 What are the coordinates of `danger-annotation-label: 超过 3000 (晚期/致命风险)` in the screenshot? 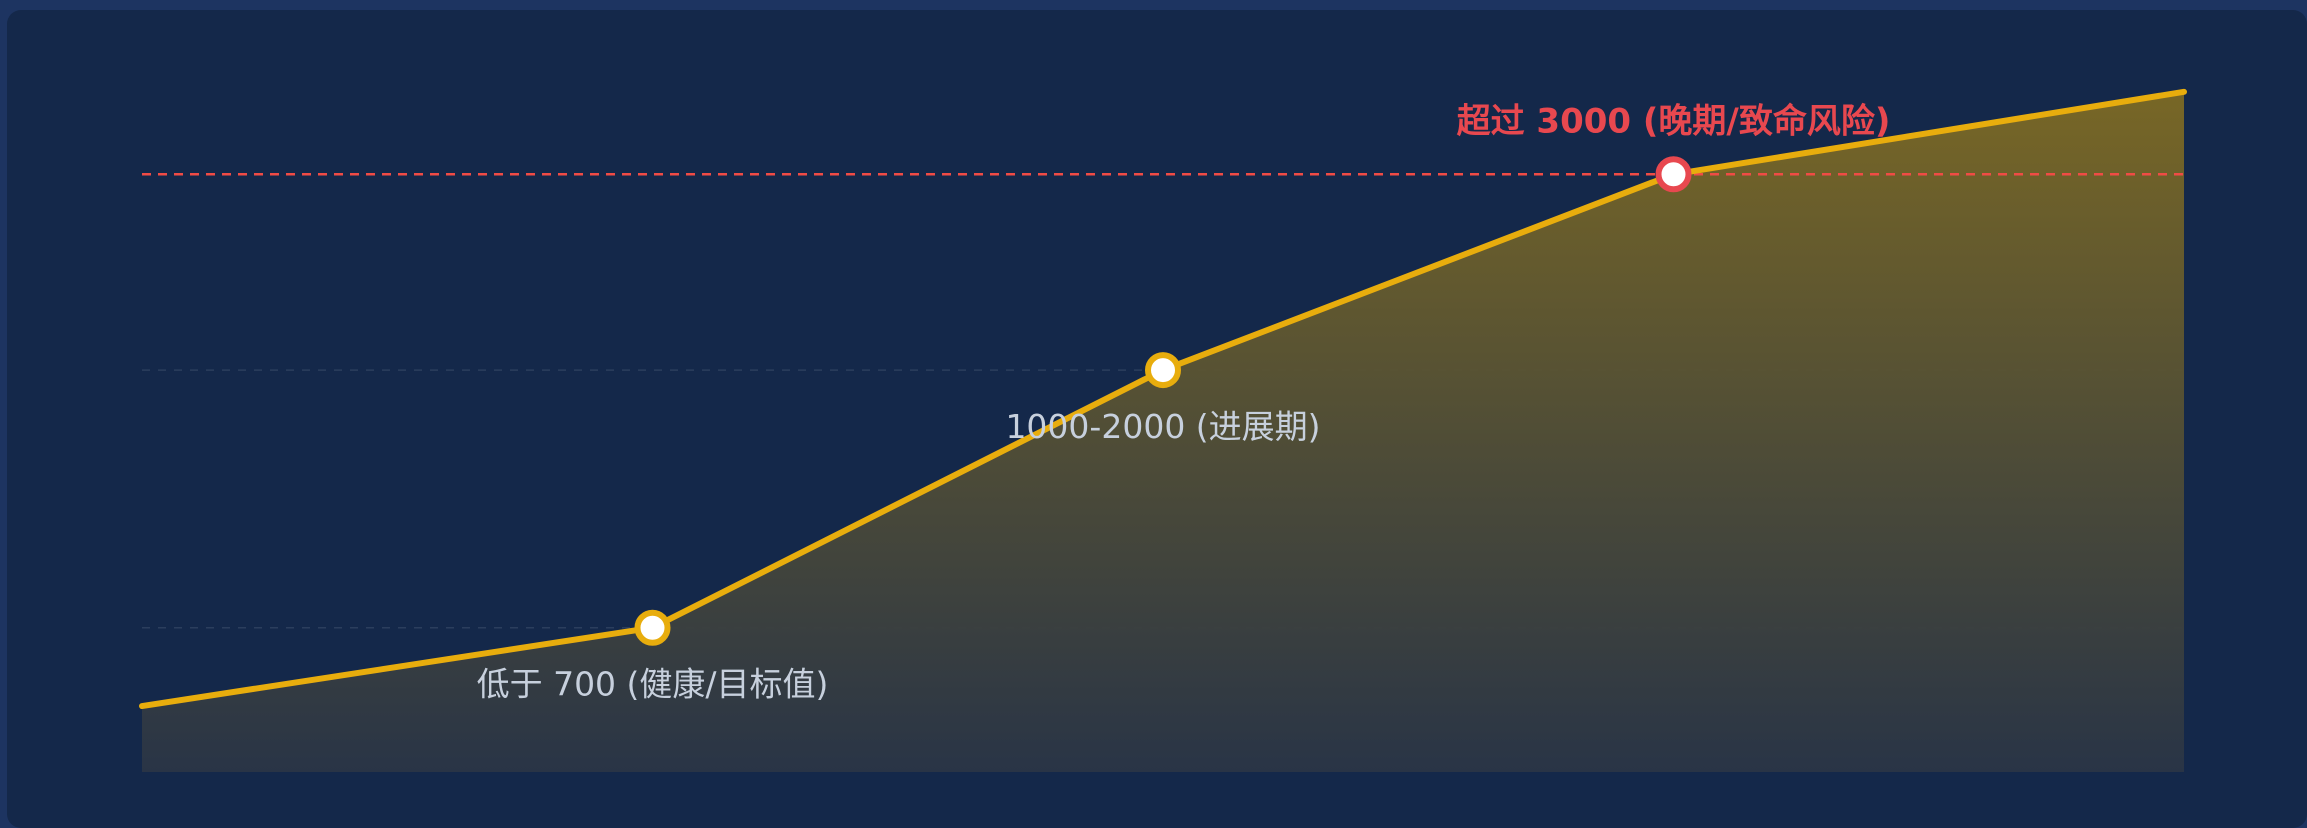 It's located at (1674, 121).